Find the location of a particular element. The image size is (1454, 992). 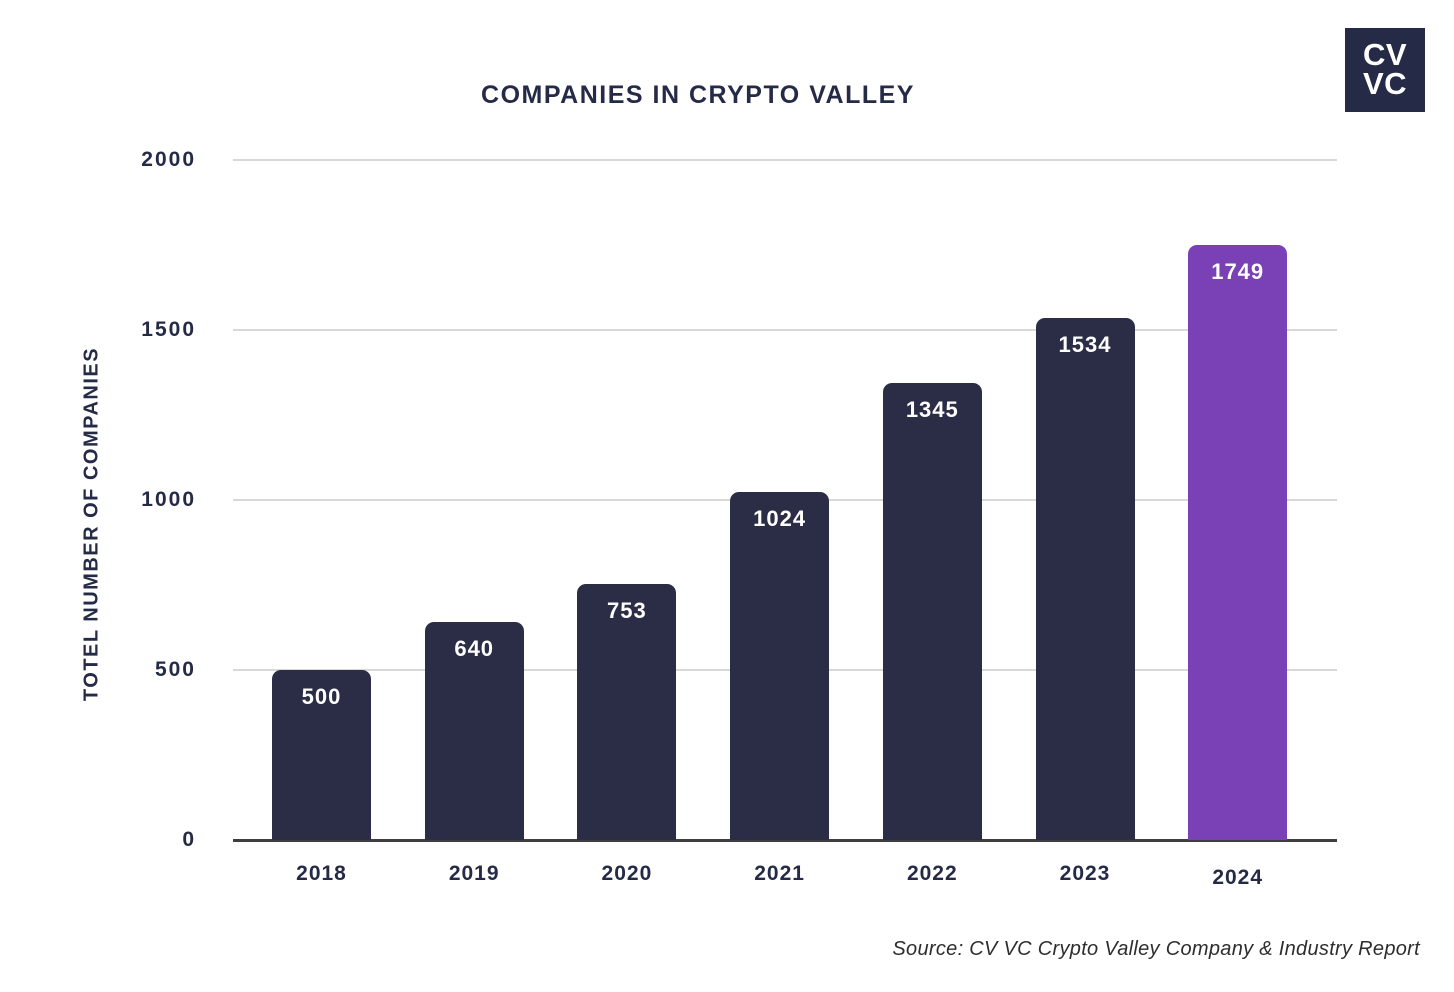

cvvc-logo: CV VC is located at coordinates (1385, 70).